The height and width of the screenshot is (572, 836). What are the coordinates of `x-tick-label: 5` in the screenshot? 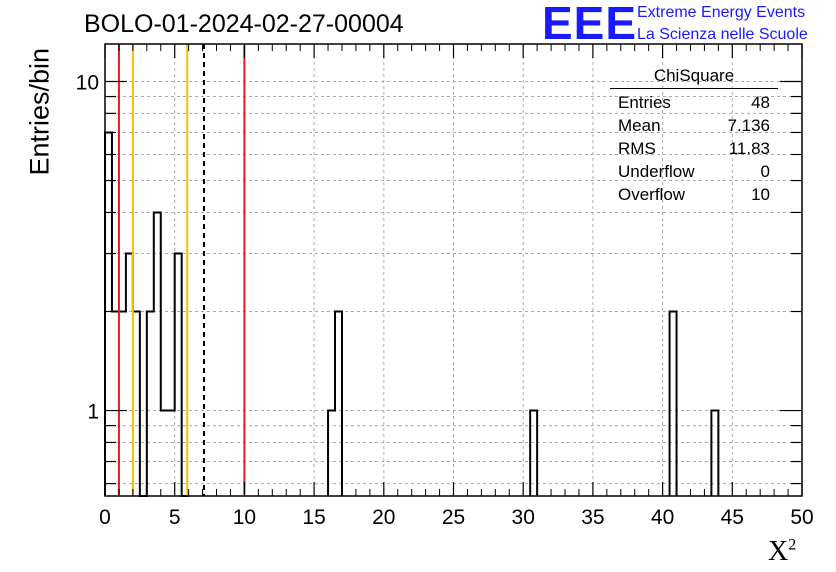 It's located at (175, 517).